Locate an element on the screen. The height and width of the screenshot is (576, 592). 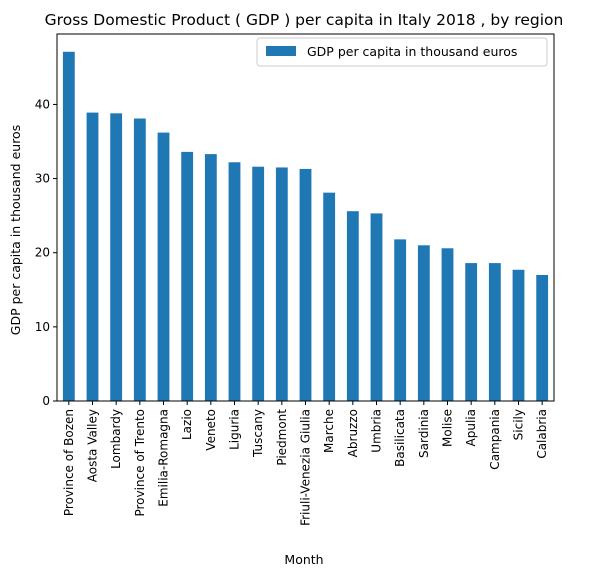
y-axis-label: GDP per capita in thousand euros is located at coordinates (15, 230).